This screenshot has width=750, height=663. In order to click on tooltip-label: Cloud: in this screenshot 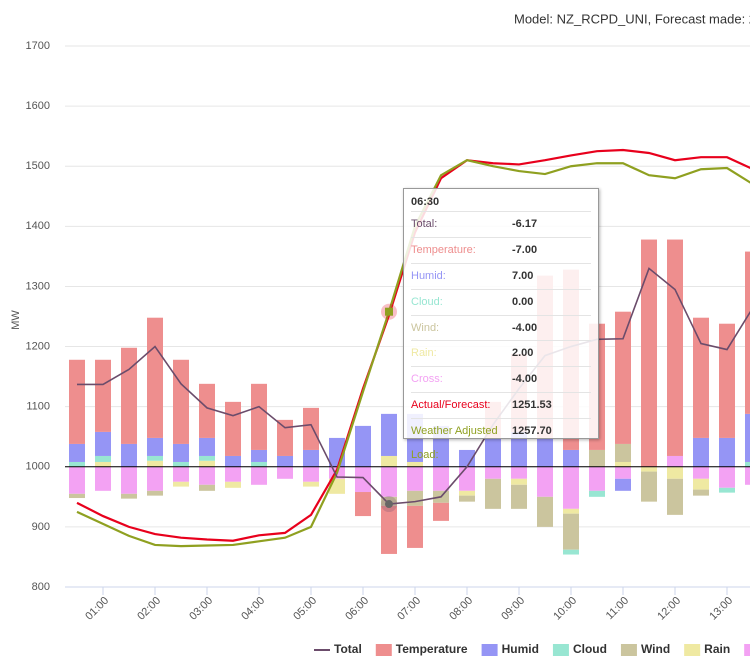, I will do `click(427, 301)`.